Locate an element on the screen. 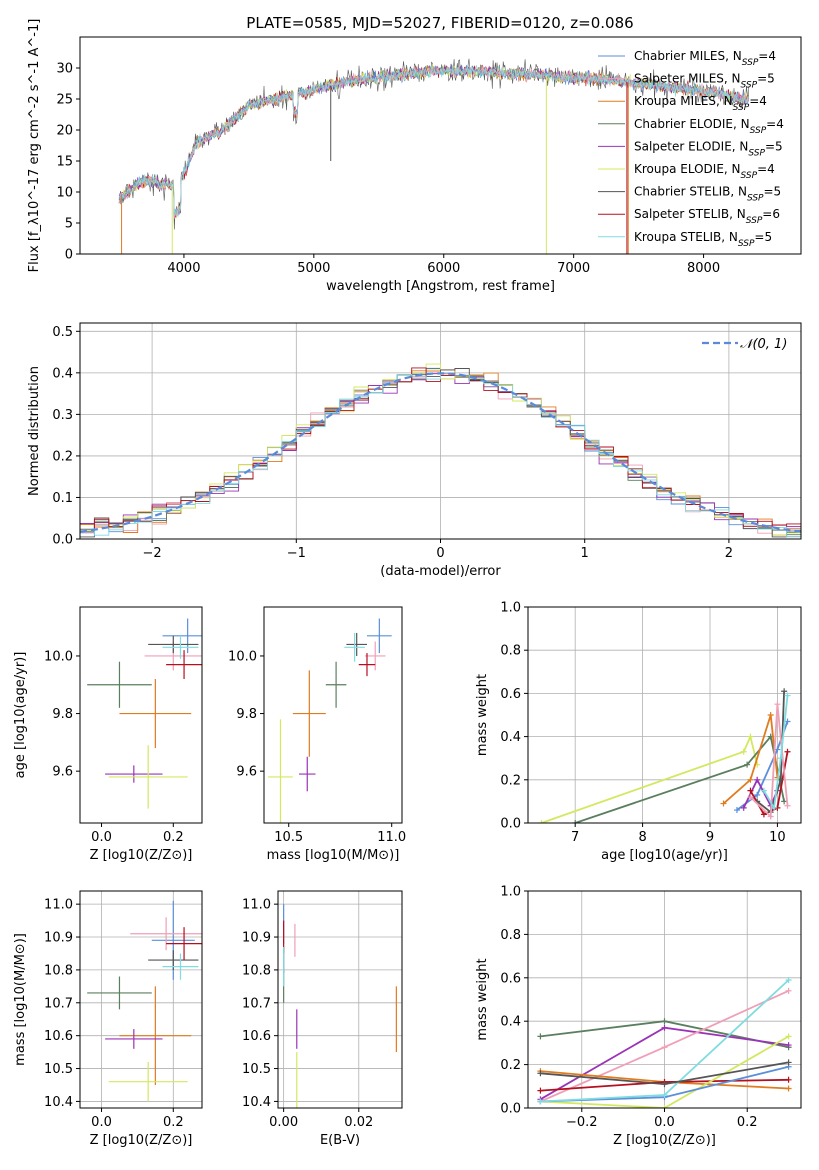 The height and width of the screenshot is (1170, 819). x-tick-label: 7000 is located at coordinates (573, 268).